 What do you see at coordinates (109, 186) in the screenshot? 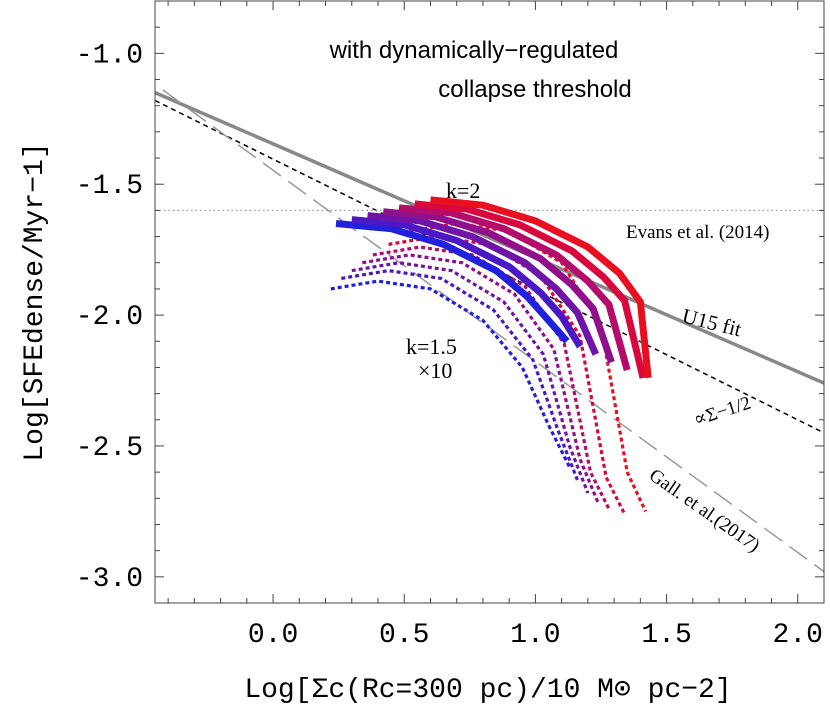
I see `y-tick-label: -1.5` at bounding box center [109, 186].